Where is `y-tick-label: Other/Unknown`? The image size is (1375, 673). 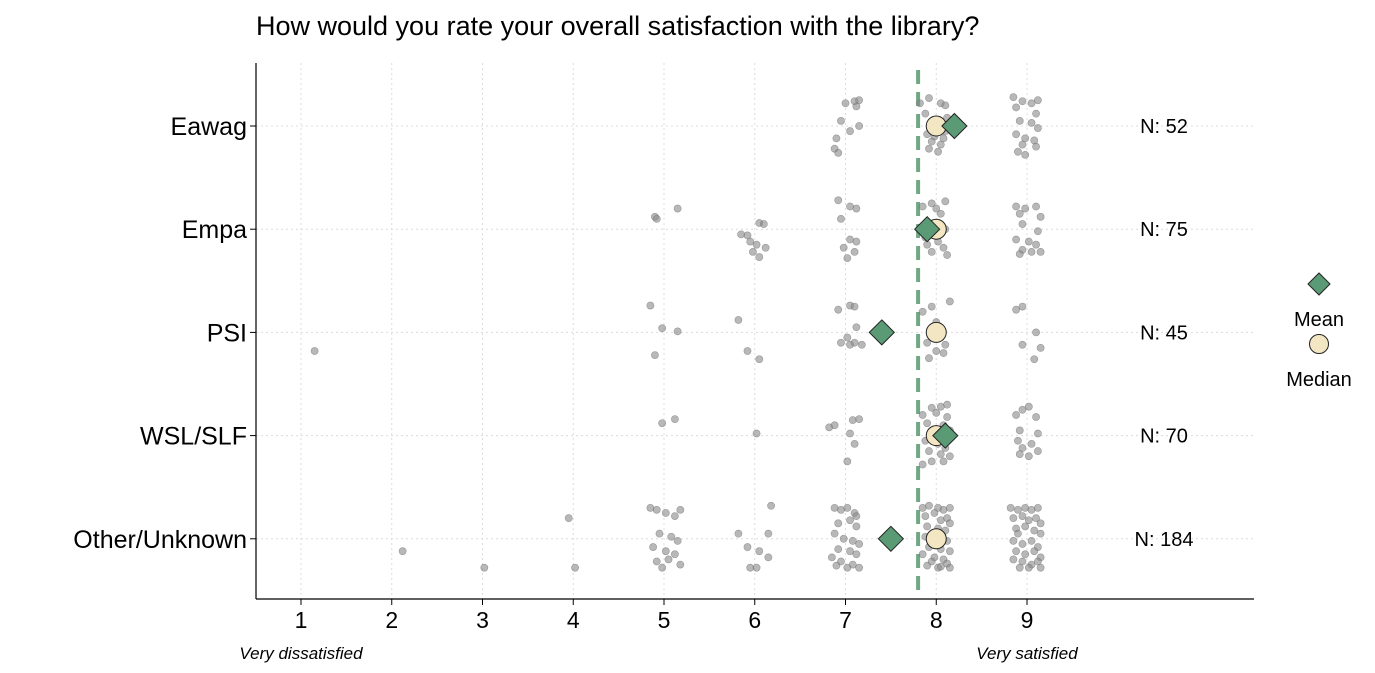 y-tick-label: Other/Unknown is located at coordinates (160, 540).